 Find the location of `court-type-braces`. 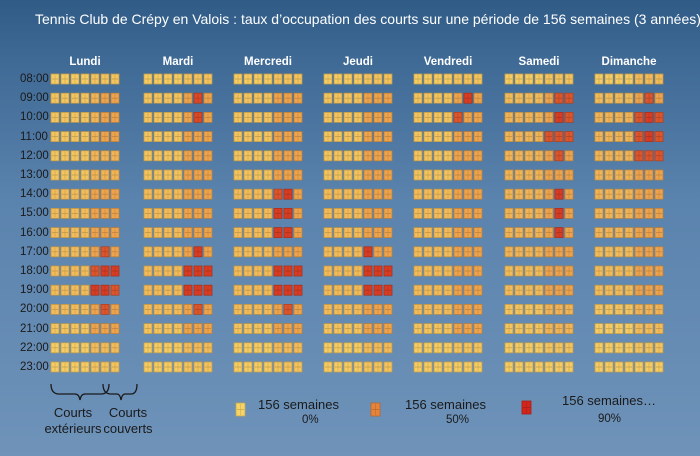

court-type-braces is located at coordinates (94, 392).